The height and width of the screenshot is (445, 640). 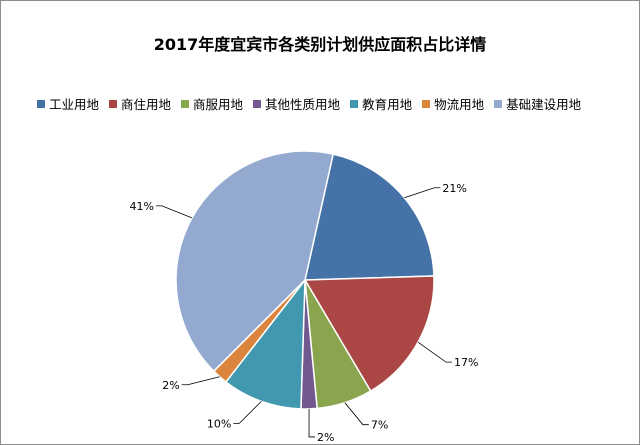 I want to click on data-label-infrastructure: 41%, so click(x=142, y=206).